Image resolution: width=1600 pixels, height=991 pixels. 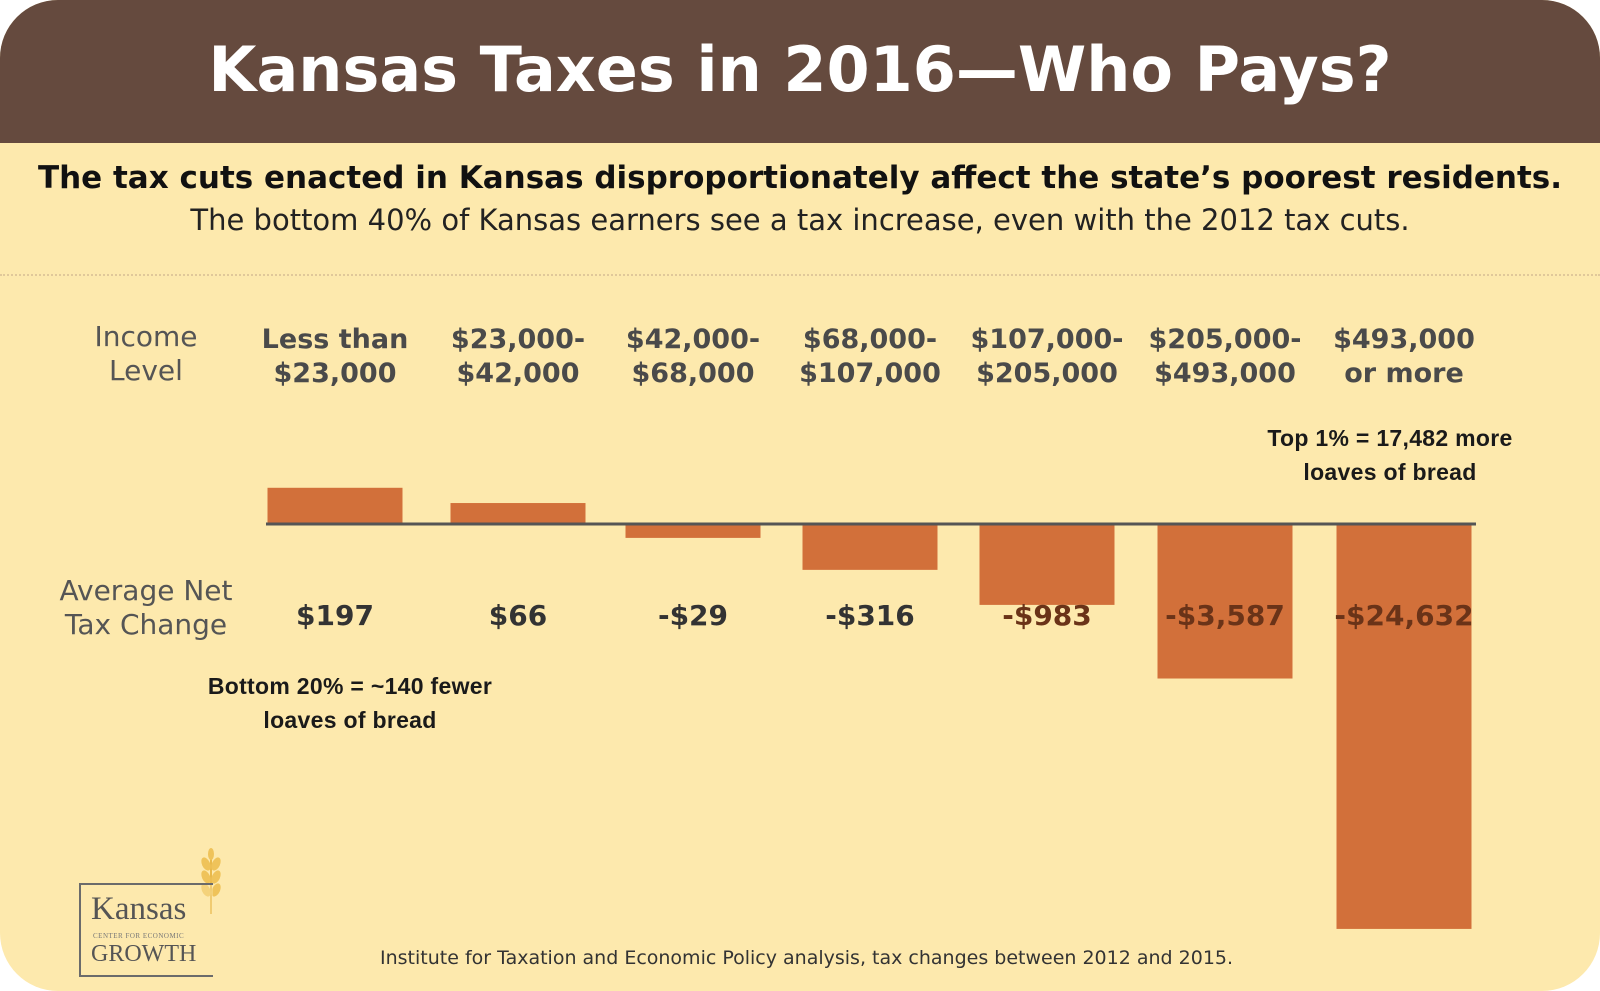 I want to click on header-banner: Kansas Taxes in 2016—Who Pays?, so click(x=800, y=71).